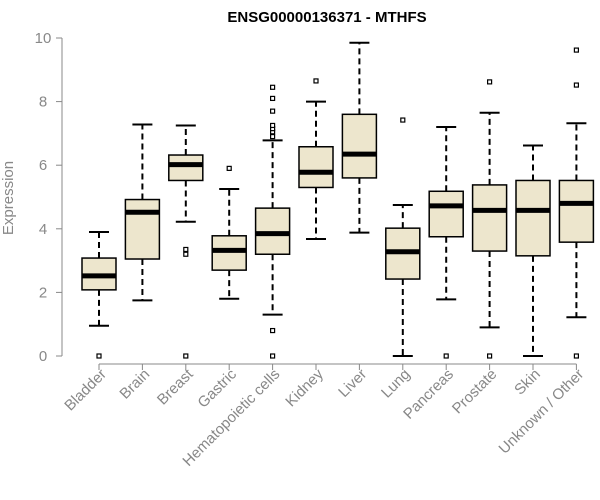  Describe the element at coordinates (229, 232) in the screenshot. I see `box-gastric` at that location.